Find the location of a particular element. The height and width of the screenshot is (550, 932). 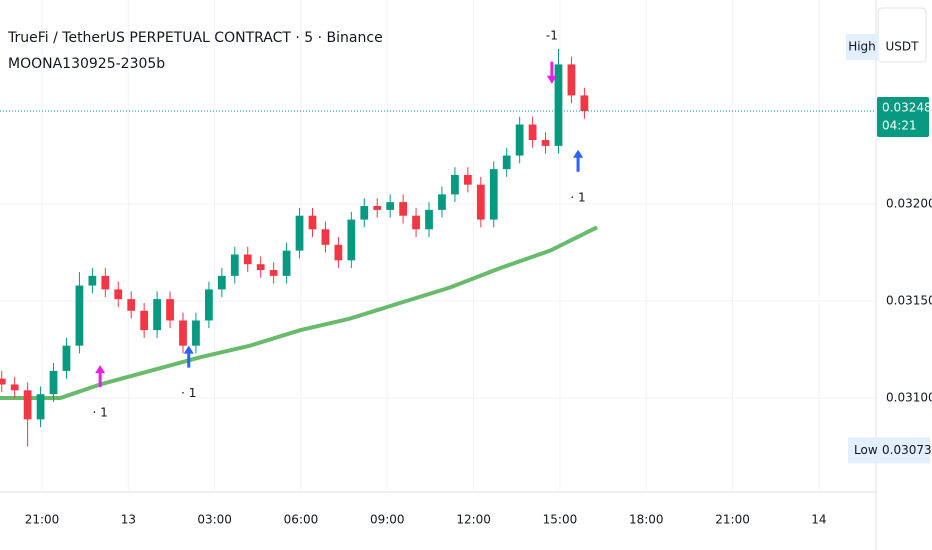

low-badge is located at coordinates (889, 450).